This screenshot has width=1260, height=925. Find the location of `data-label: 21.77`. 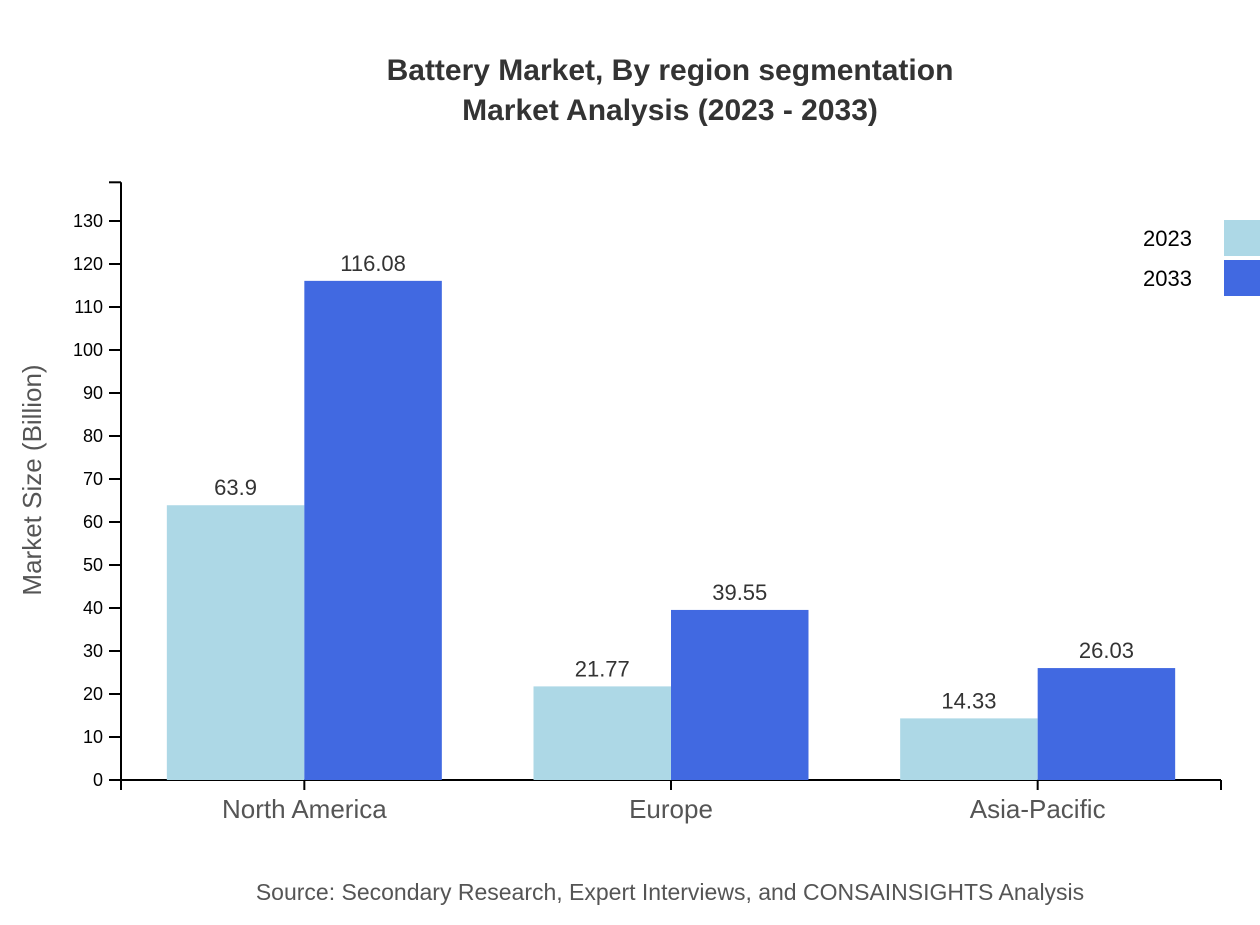

data-label: 21.77 is located at coordinates (602, 668).